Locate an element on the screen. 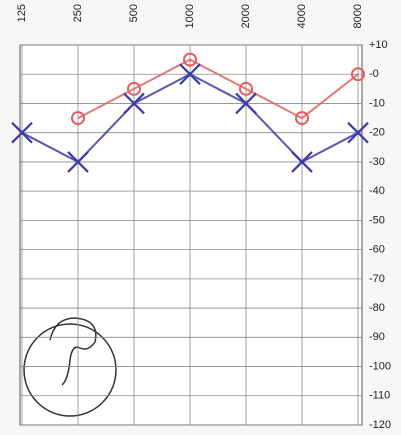 The width and height of the screenshot is (401, 435). y-tick-label: -30 is located at coordinates (377, 162).